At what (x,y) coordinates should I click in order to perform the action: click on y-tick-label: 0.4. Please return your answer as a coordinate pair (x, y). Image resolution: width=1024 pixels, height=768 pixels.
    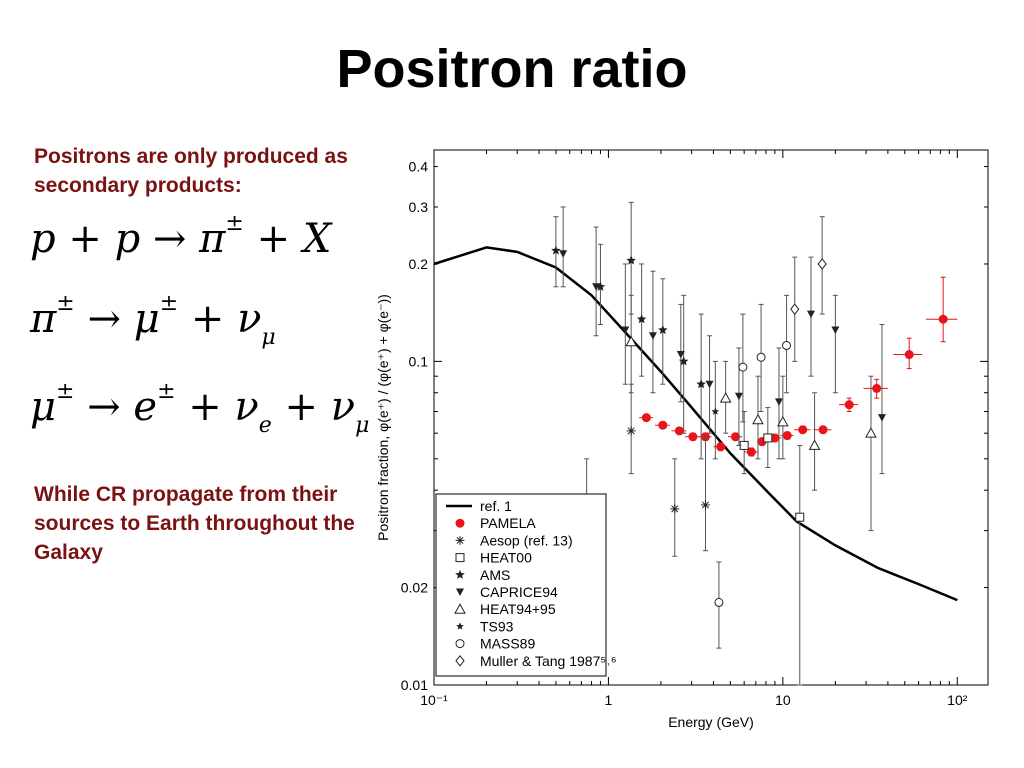
    Looking at the image, I should click on (419, 167).